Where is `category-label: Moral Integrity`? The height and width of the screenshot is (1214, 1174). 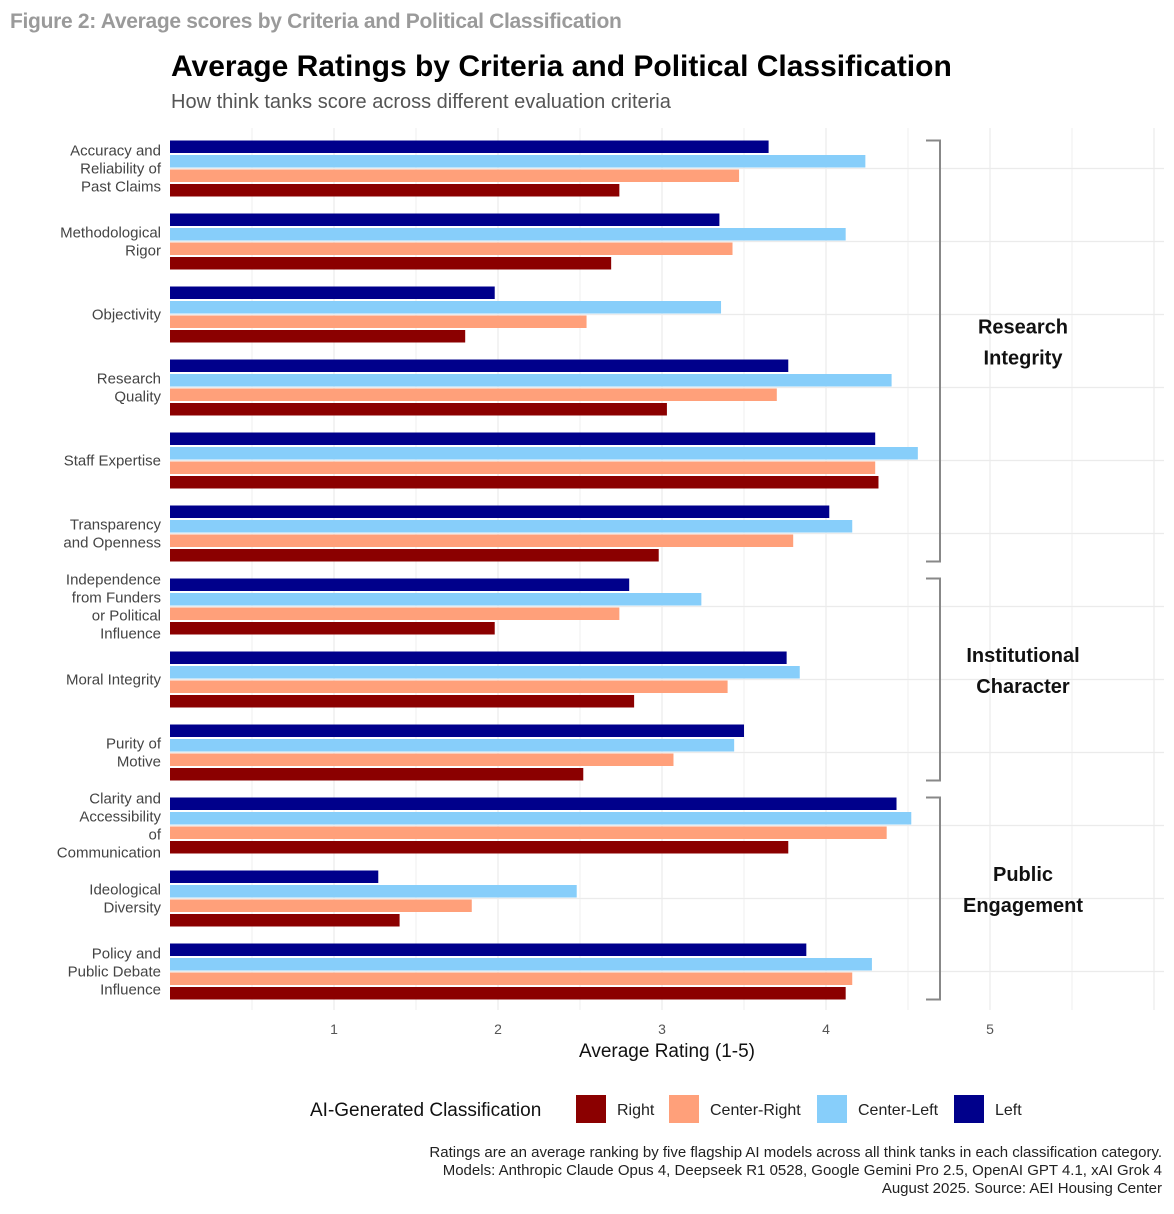 category-label: Moral Integrity is located at coordinates (114, 680).